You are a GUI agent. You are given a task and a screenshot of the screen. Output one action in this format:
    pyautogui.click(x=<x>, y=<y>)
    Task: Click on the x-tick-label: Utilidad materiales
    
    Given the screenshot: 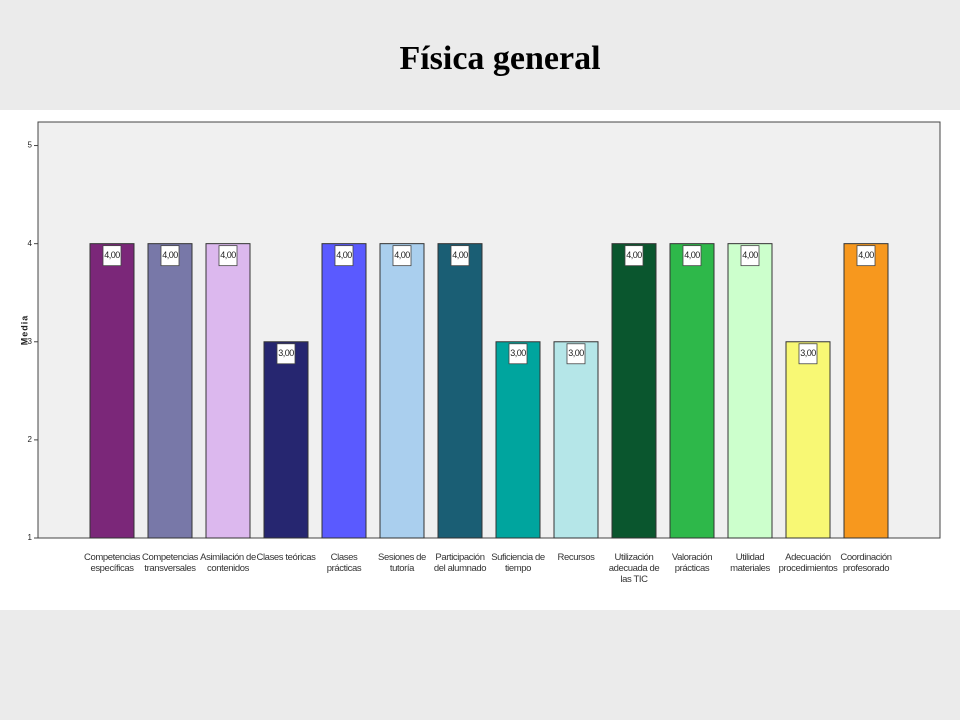 What is the action you would take?
    pyautogui.click(x=750, y=563)
    